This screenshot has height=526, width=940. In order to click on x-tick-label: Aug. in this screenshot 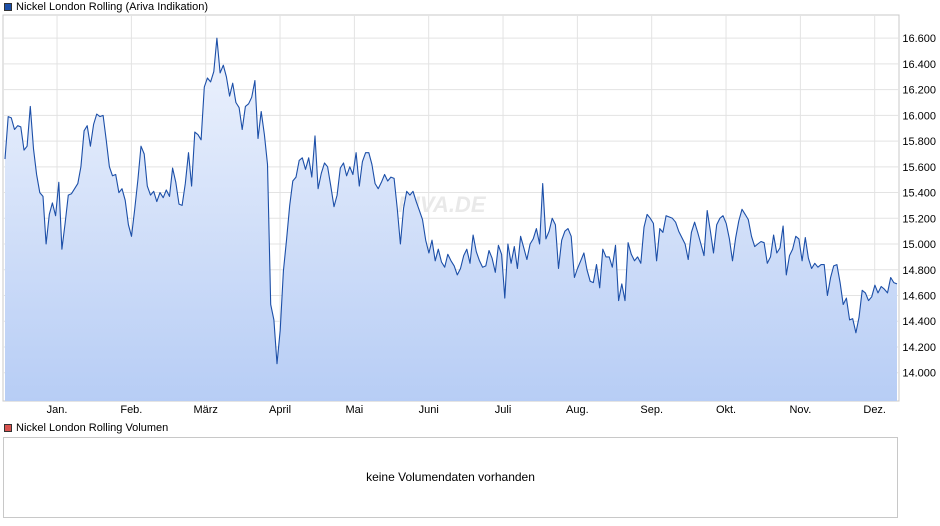, I will do `click(577, 410)`.